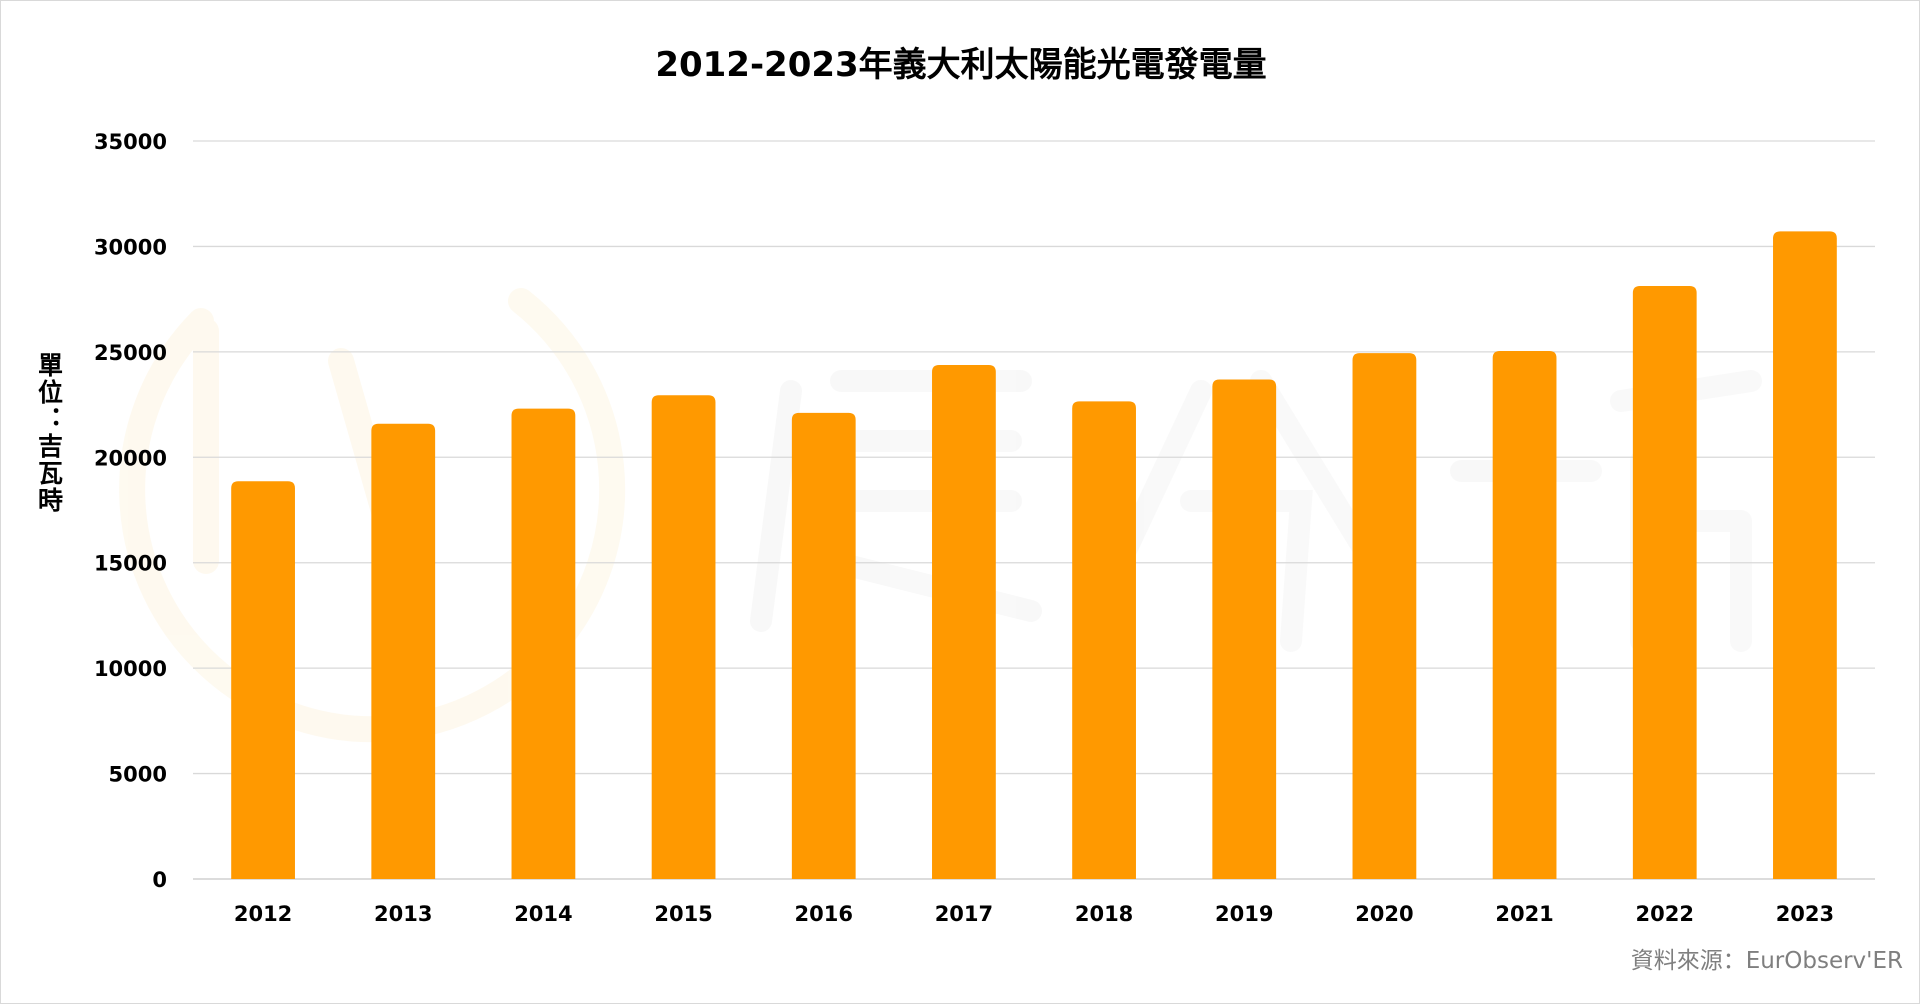 The width and height of the screenshot is (1920, 1005). What do you see at coordinates (159, 880) in the screenshot?
I see `y-tick-label: 0` at bounding box center [159, 880].